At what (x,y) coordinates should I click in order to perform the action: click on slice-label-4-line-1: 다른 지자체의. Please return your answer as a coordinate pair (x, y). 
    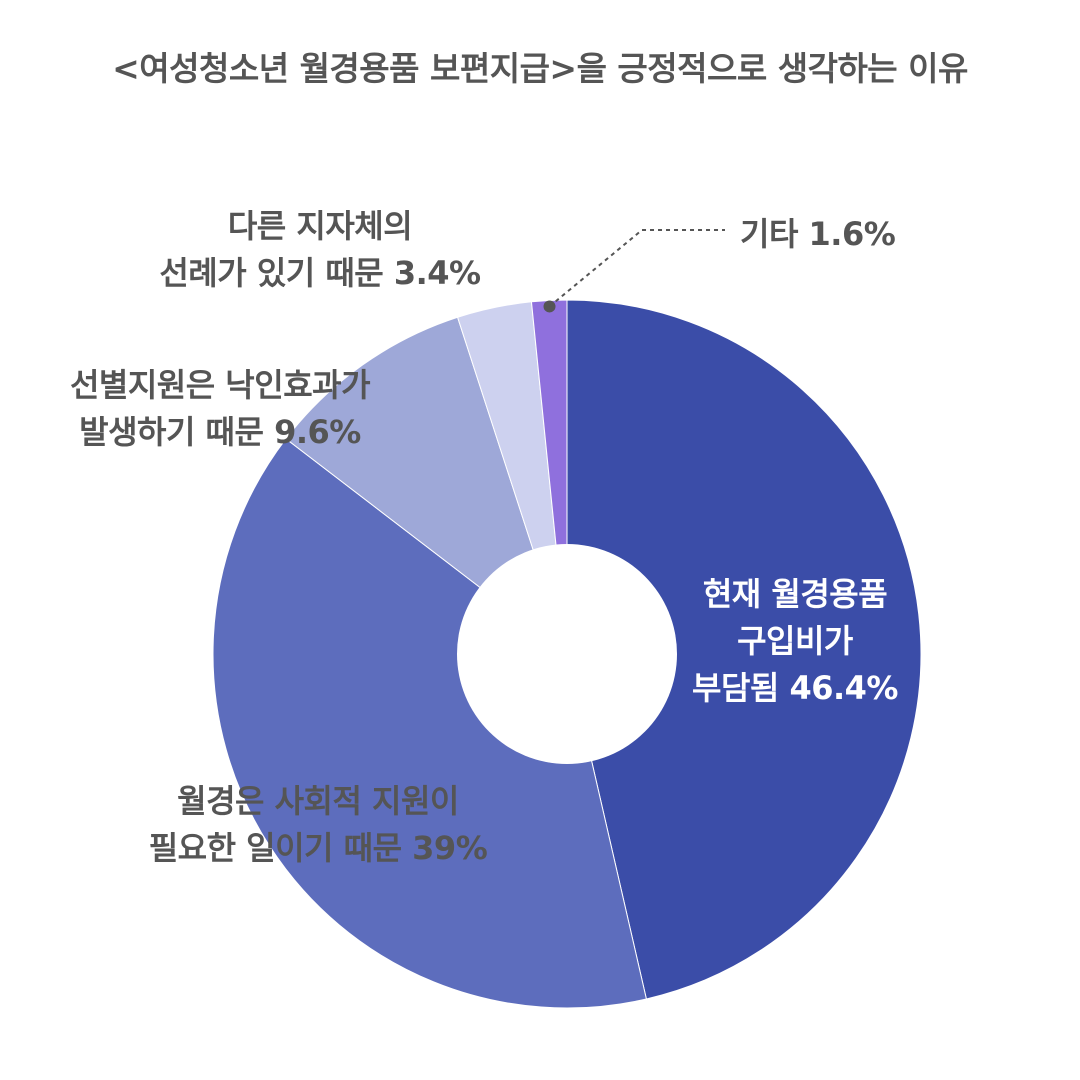
    Looking at the image, I should click on (320, 226).